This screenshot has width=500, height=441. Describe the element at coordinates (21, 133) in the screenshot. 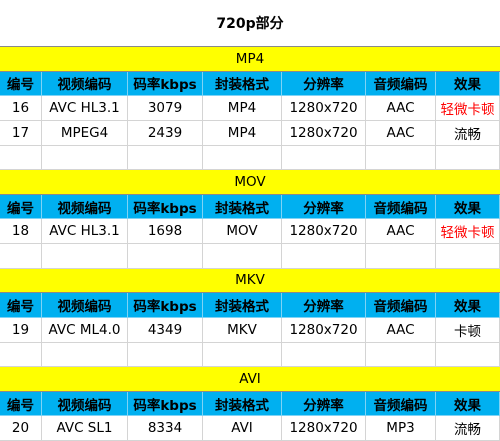

I see `table-cell: 17` at that location.